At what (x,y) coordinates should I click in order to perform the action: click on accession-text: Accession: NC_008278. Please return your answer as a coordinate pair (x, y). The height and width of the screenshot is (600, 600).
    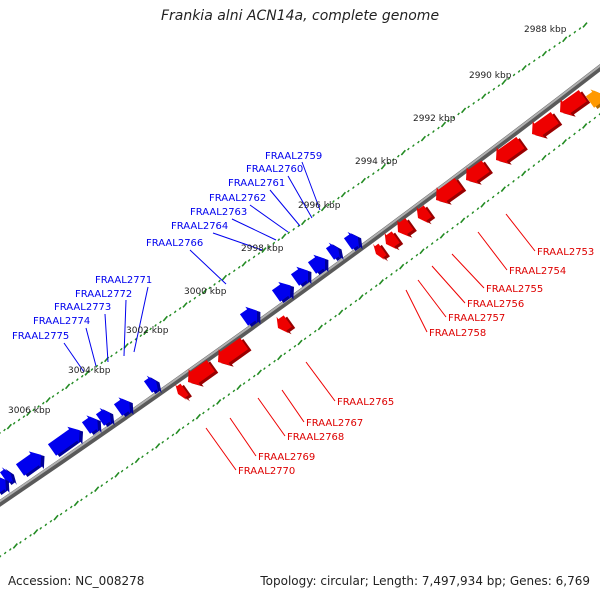
    Looking at the image, I should click on (76, 581).